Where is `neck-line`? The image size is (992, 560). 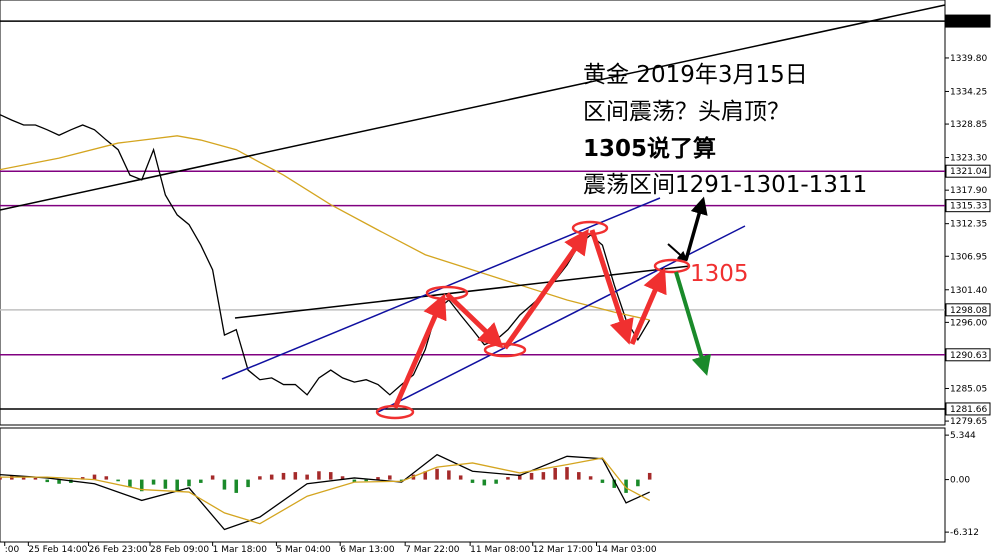
neck-line is located at coordinates (462, 292).